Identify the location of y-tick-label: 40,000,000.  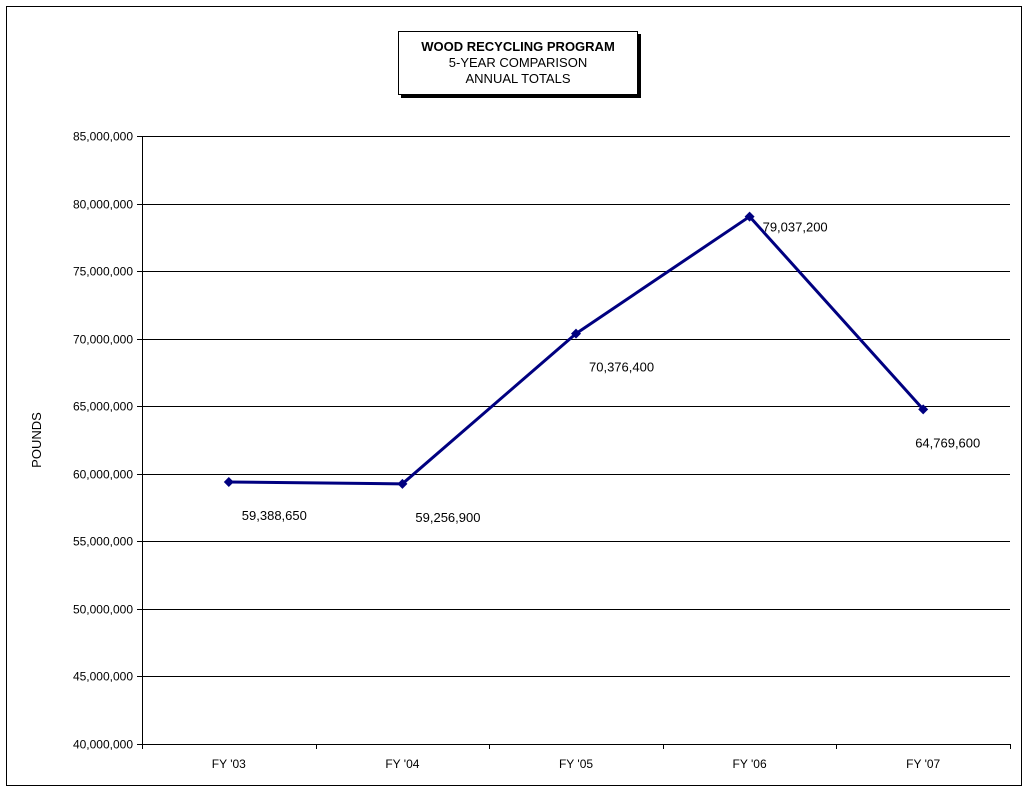
(103, 745).